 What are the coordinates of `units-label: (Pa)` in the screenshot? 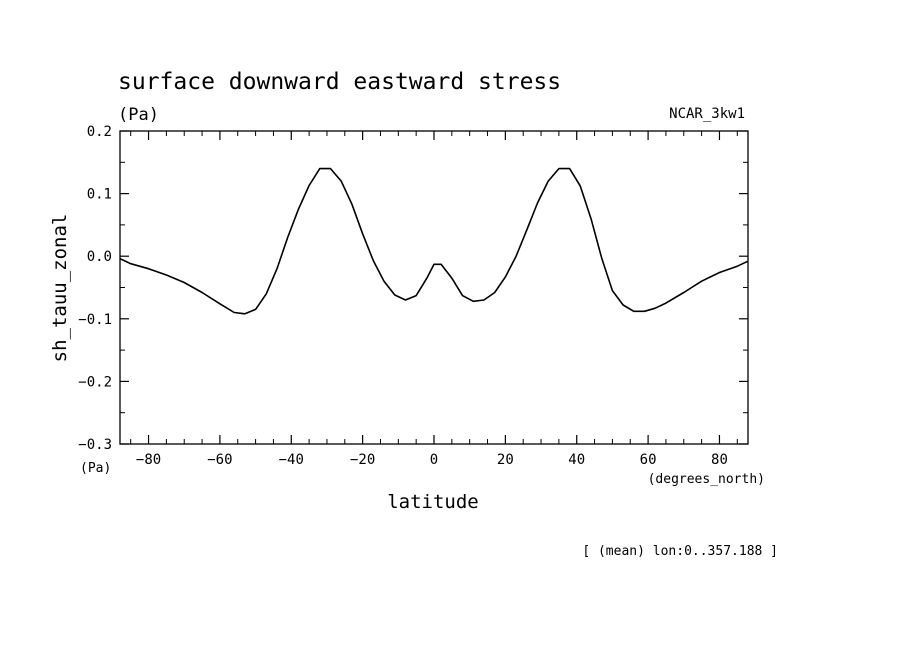 It's located at (138, 115).